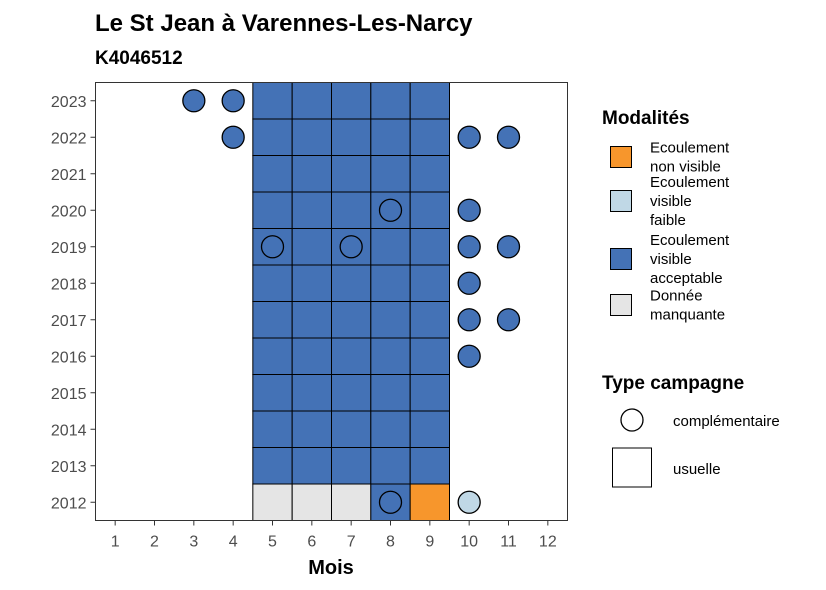 The width and height of the screenshot is (826, 590). Describe the element at coordinates (69, 138) in the screenshot. I see `y-tick-label: 2022` at that location.